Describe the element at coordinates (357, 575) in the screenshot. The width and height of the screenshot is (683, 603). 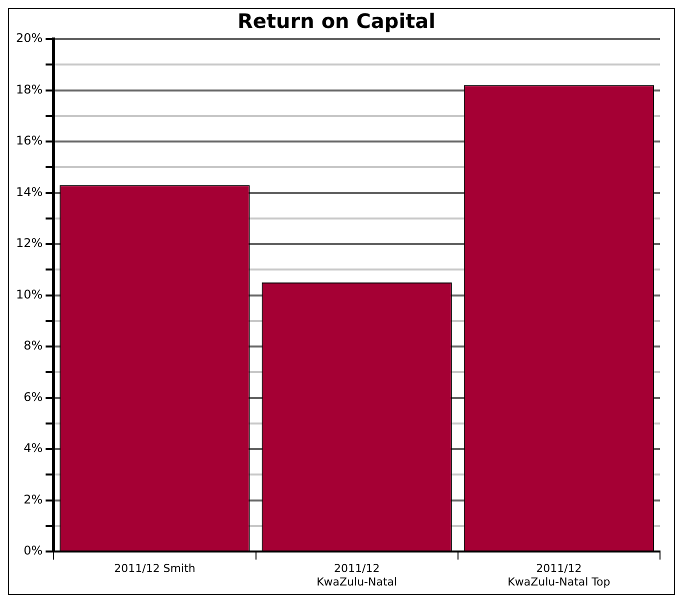
I see `x-tick-label: 2011/12 KwaZulu-Natal` at that location.